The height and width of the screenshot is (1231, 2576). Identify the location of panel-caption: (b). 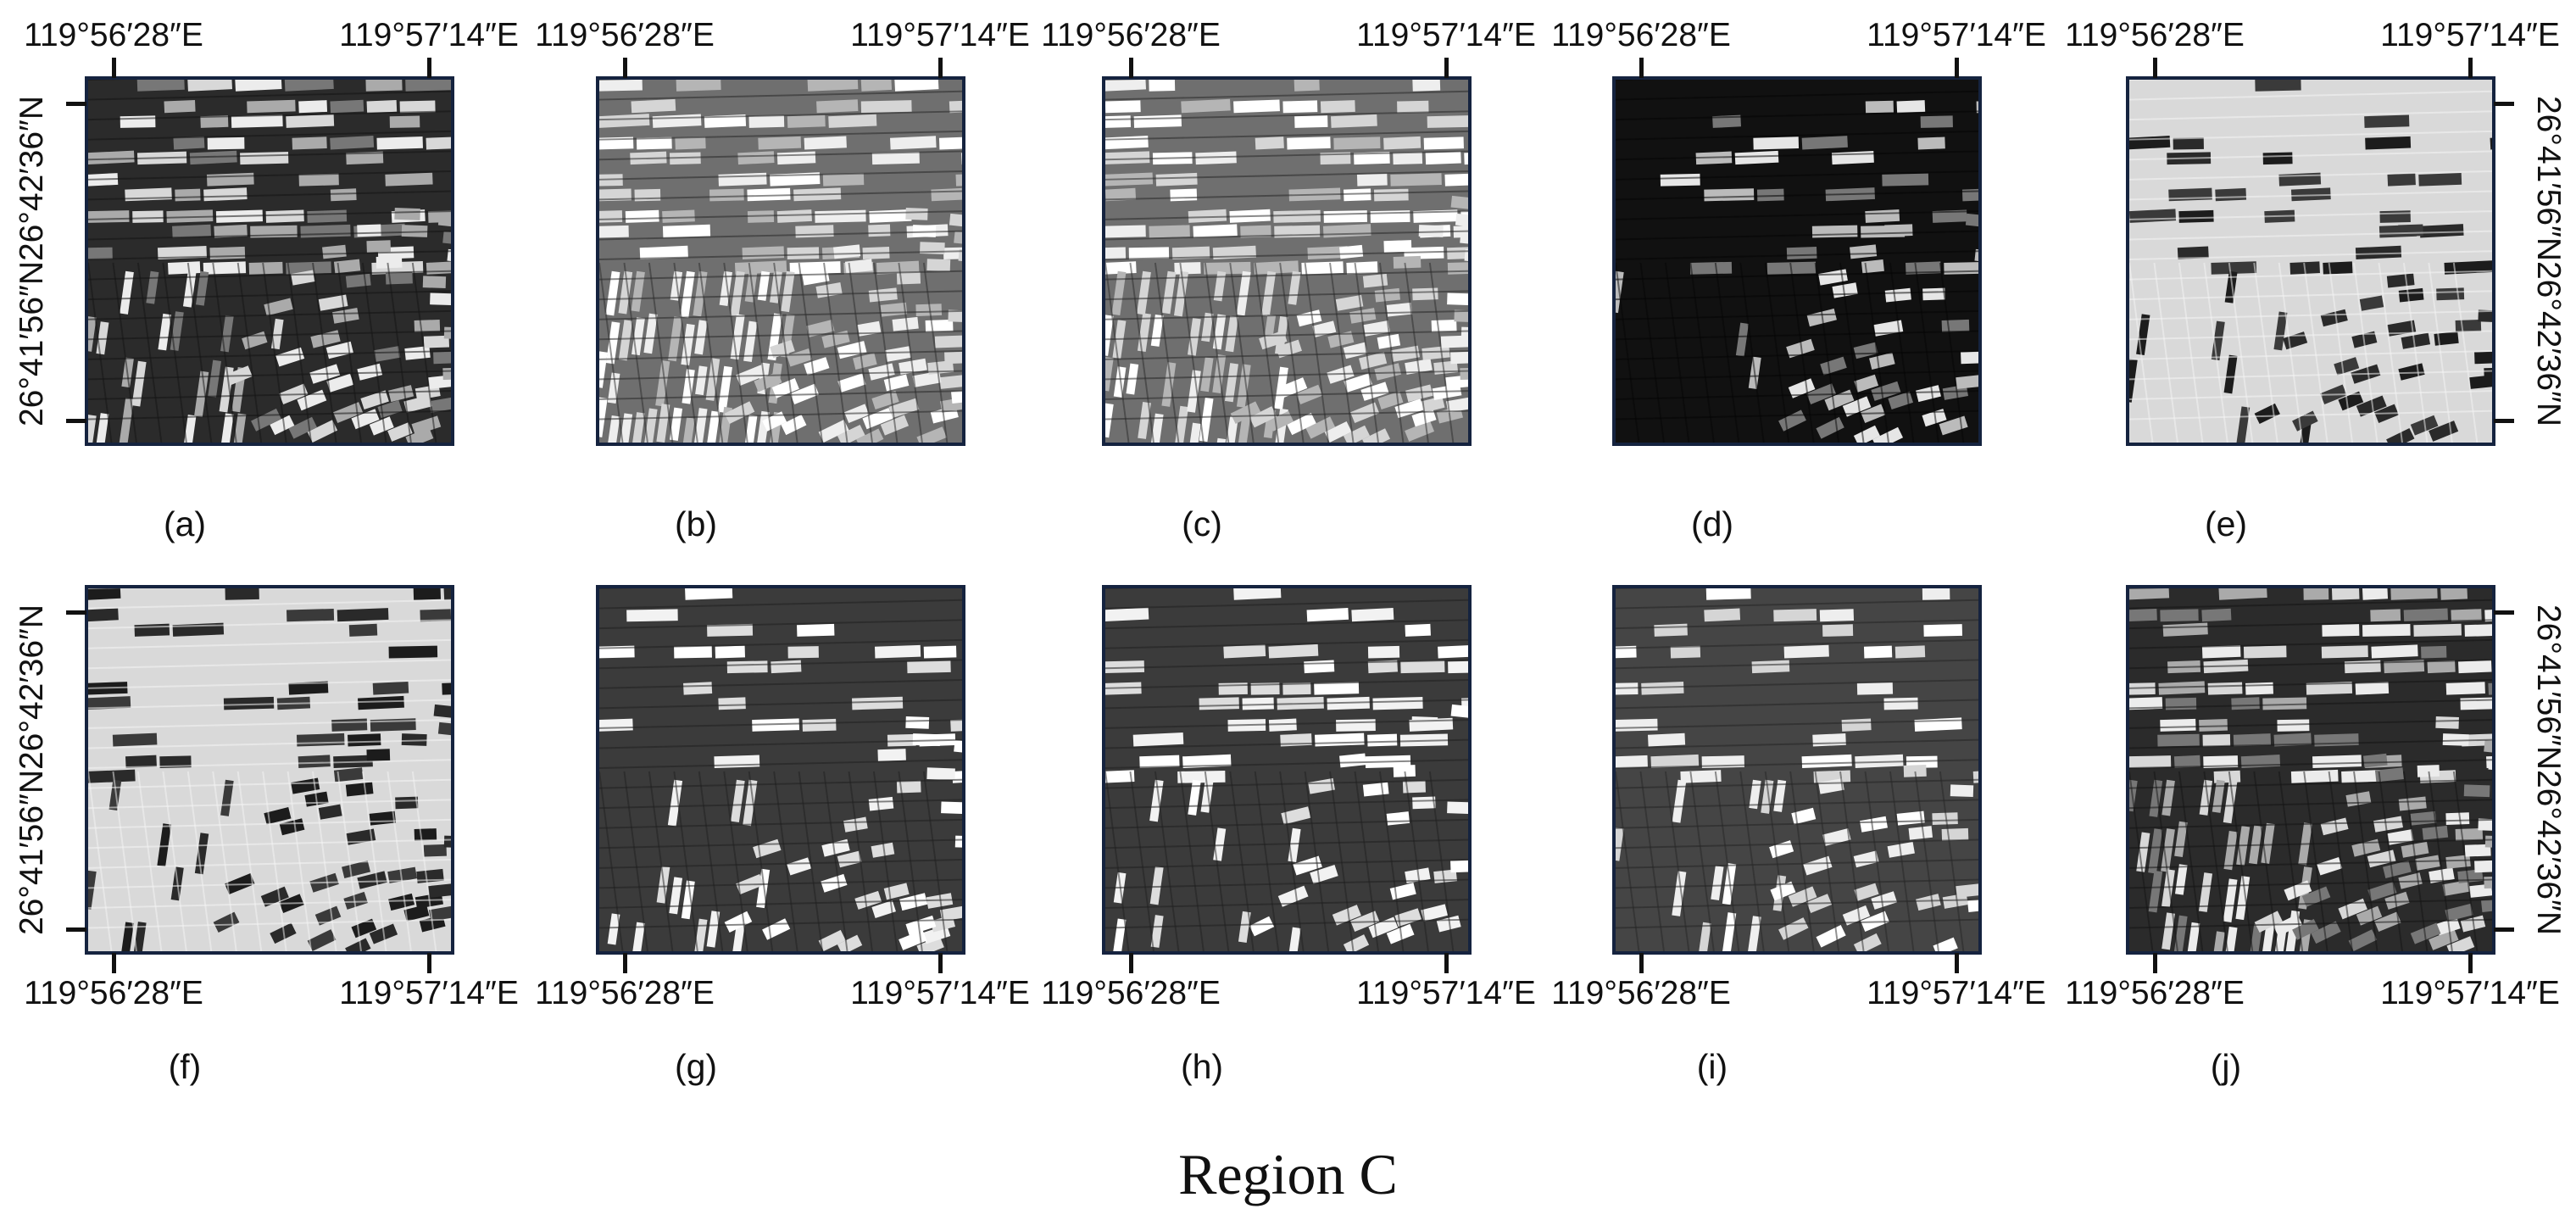
(696, 523).